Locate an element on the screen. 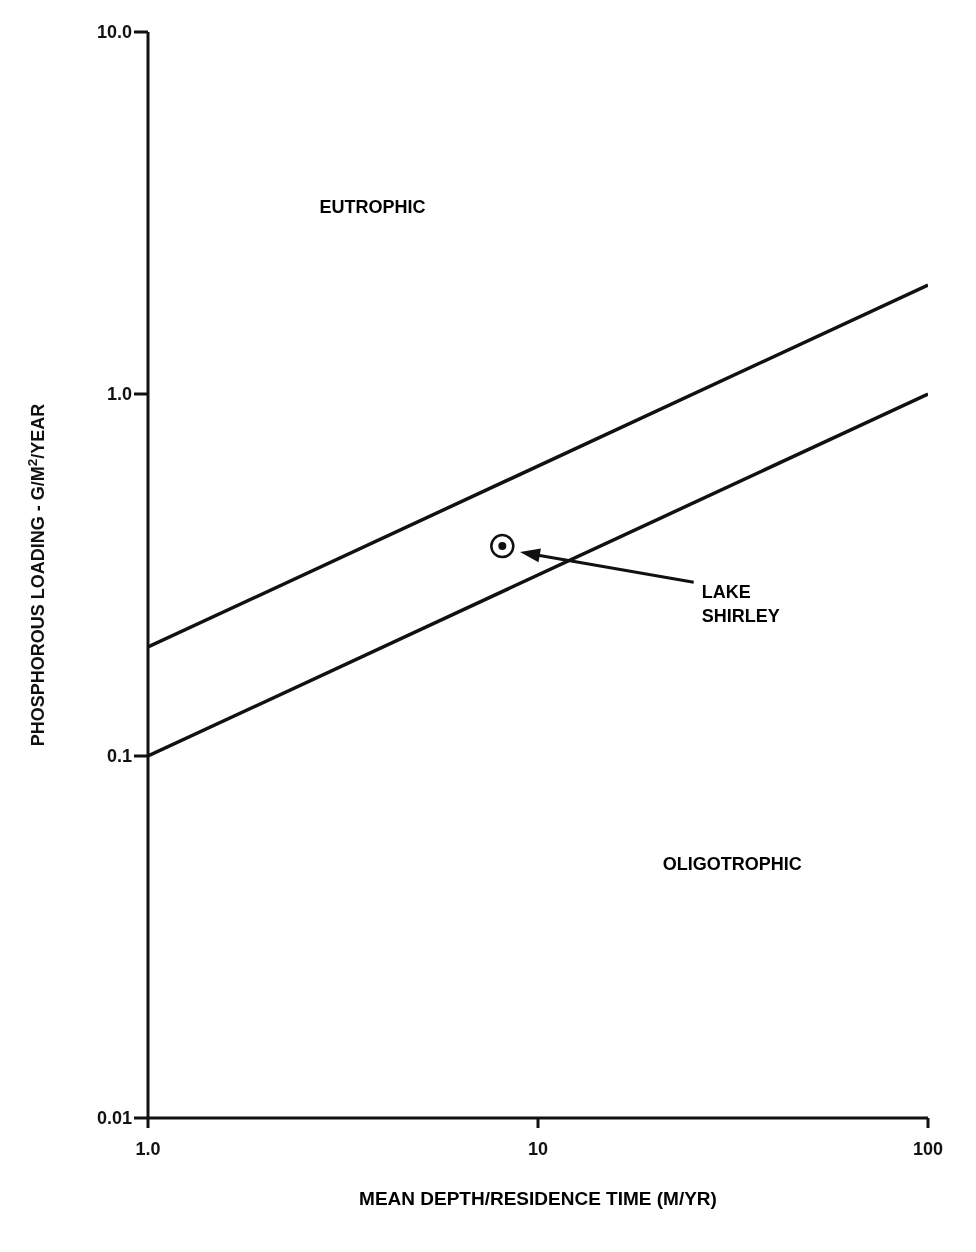 The width and height of the screenshot is (976, 1252). annotation: LAKE SHIRLEY is located at coordinates (741, 605).